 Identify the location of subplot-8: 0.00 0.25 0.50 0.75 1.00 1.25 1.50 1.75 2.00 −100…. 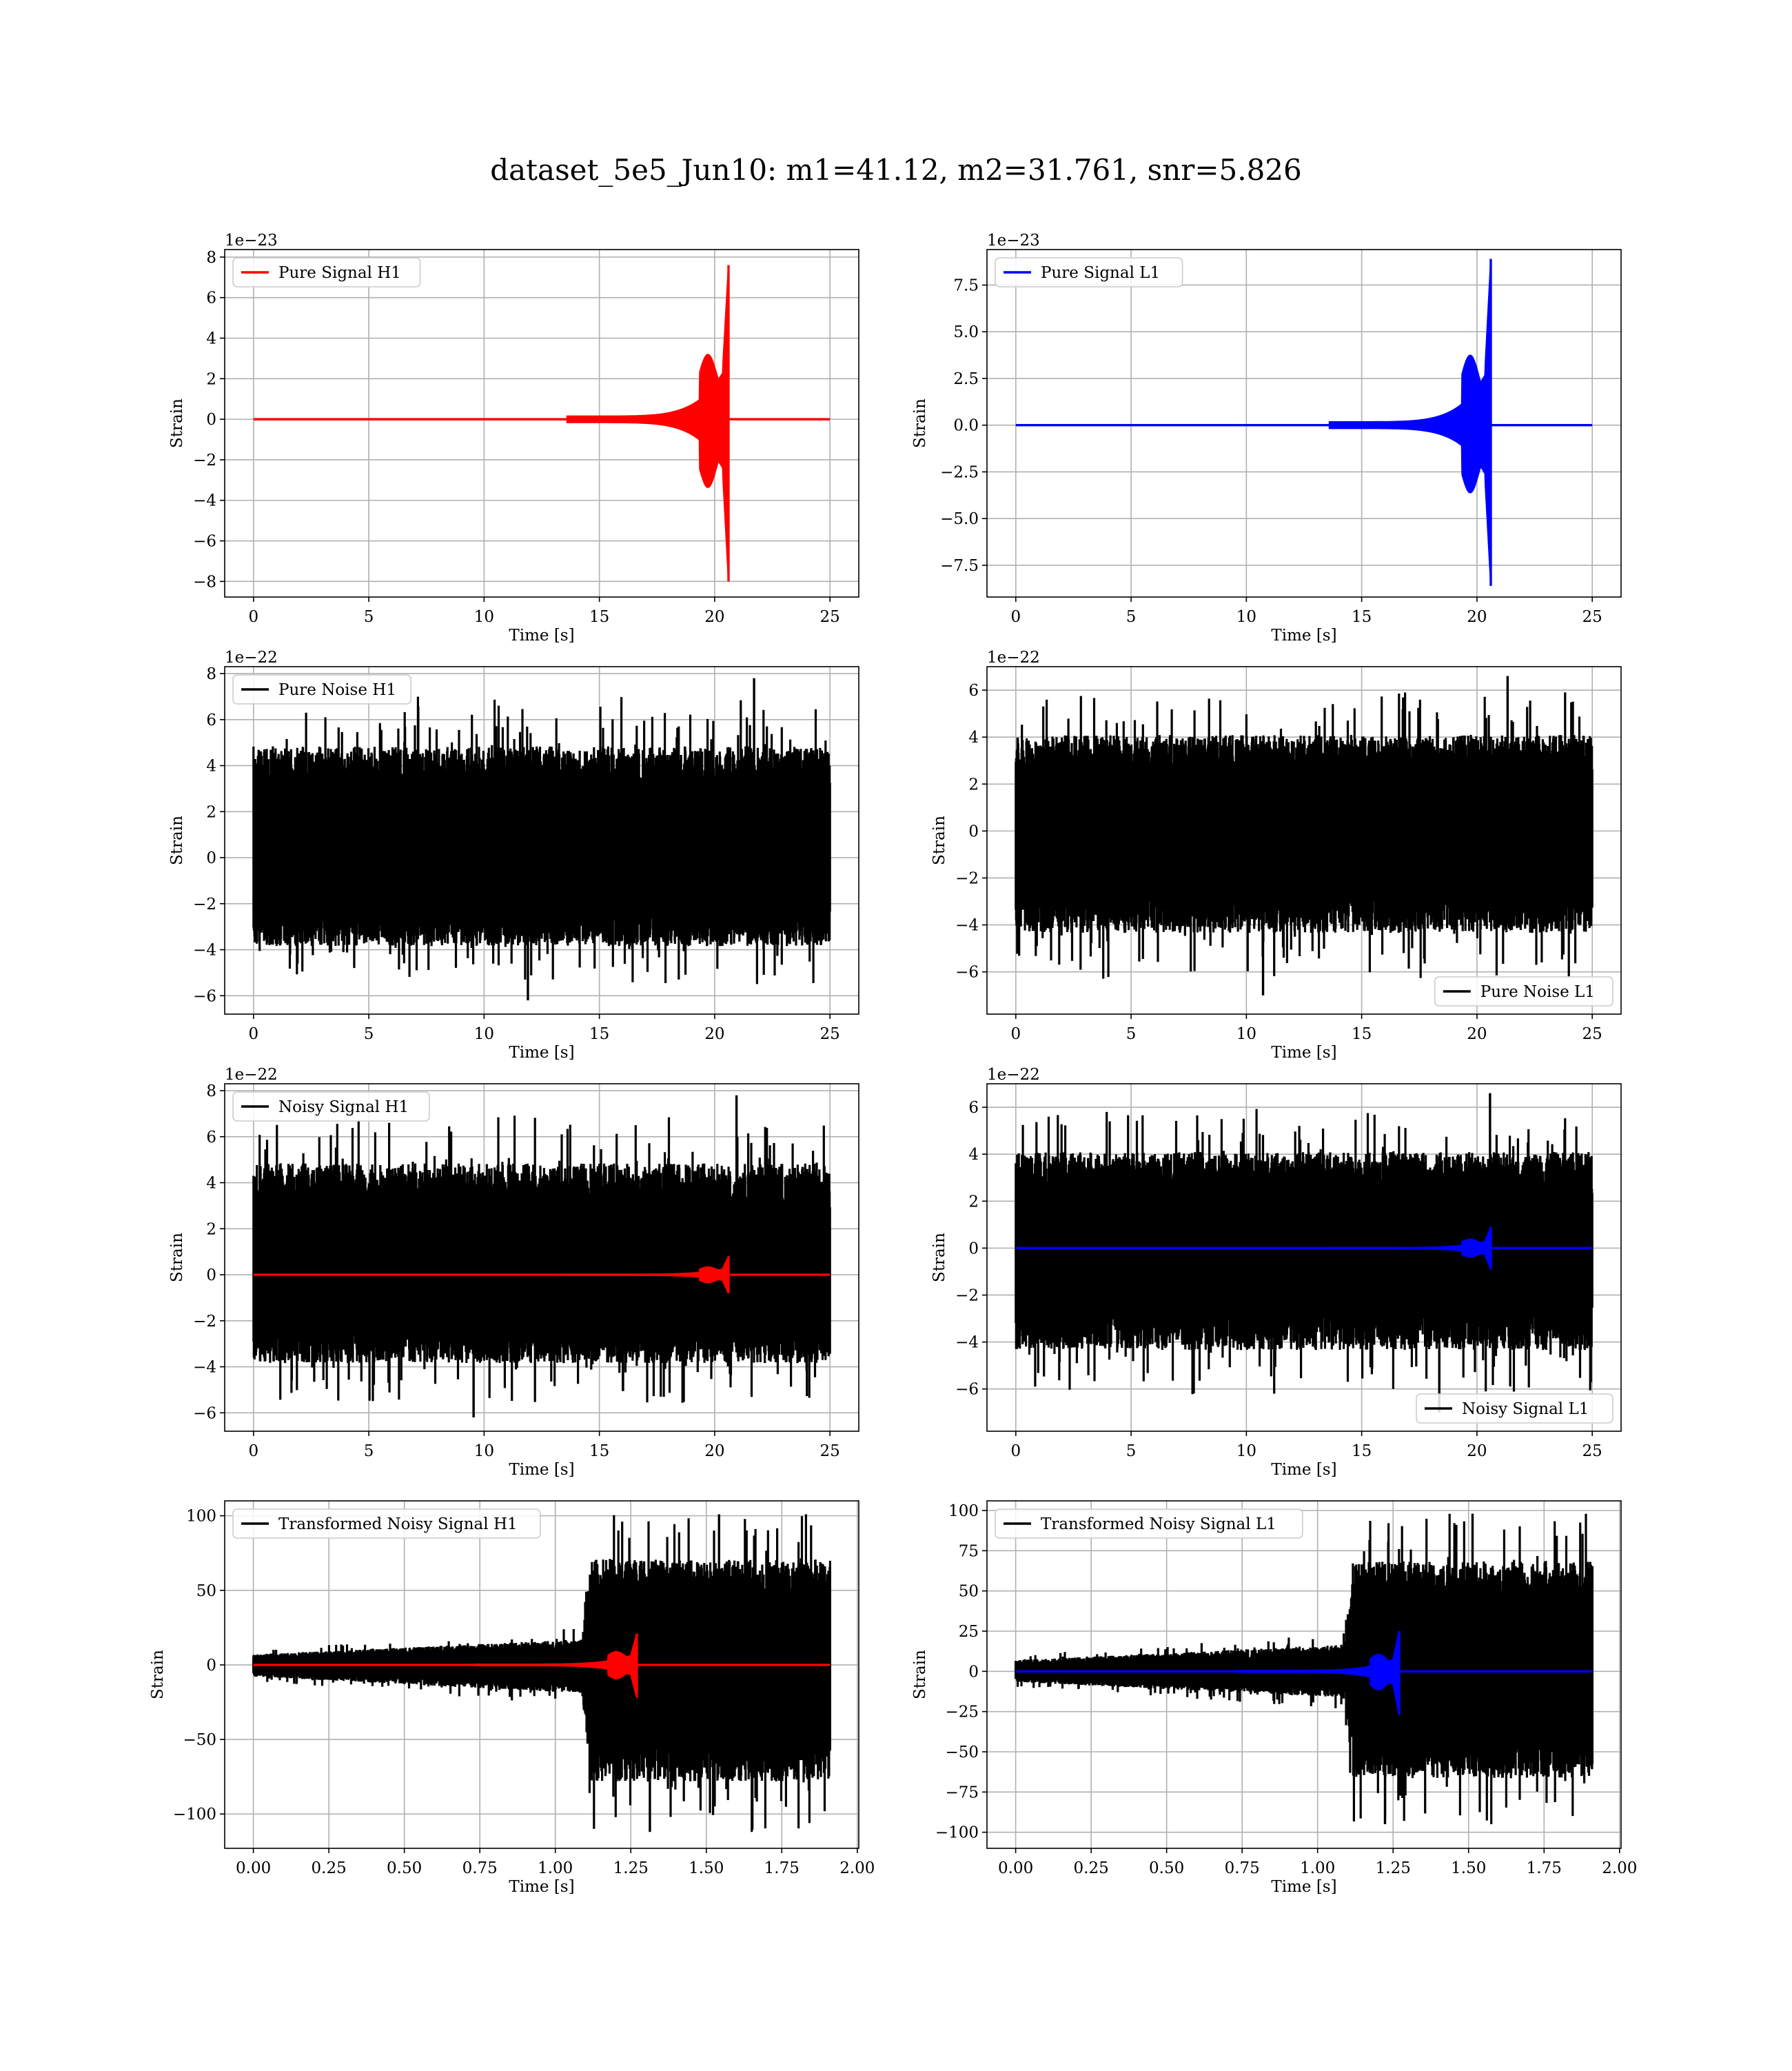
(1274, 1698).